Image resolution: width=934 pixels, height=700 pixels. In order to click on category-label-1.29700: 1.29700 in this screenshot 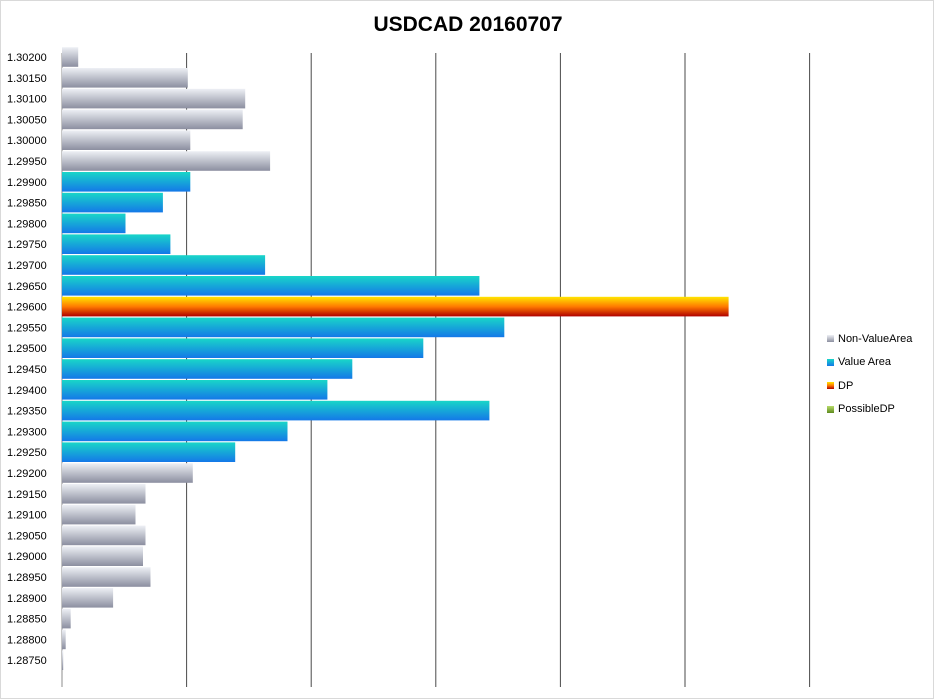, I will do `click(27, 266)`.